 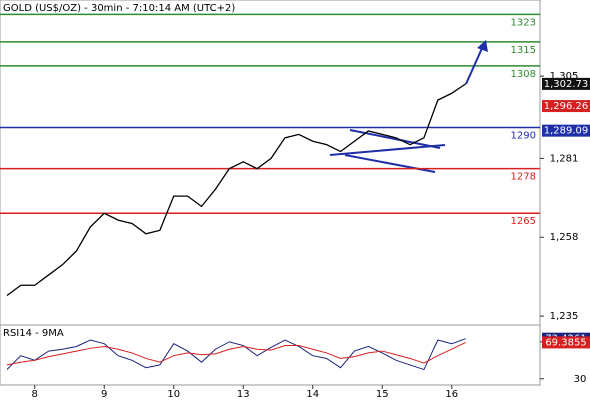 I want to click on level-label: 1315, so click(x=523, y=50).